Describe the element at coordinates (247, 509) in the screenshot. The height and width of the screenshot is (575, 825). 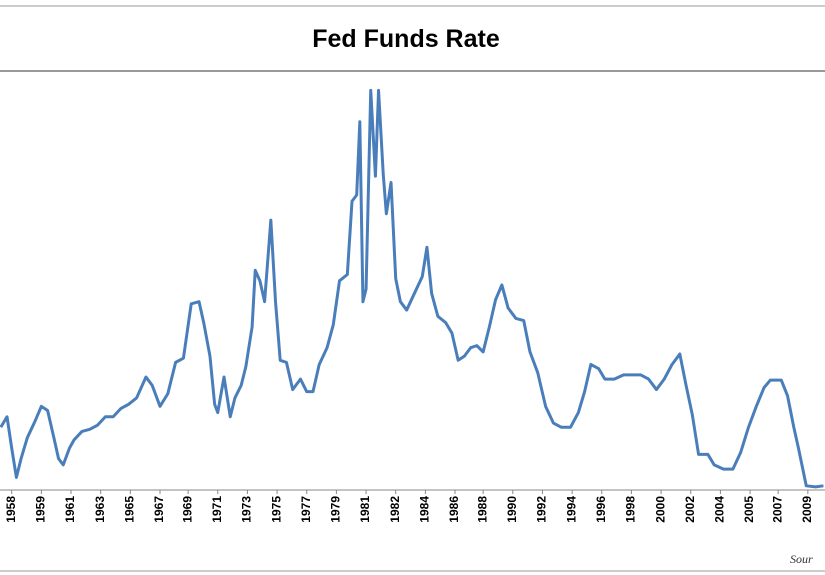
I see `x-tick-label: 1973` at that location.